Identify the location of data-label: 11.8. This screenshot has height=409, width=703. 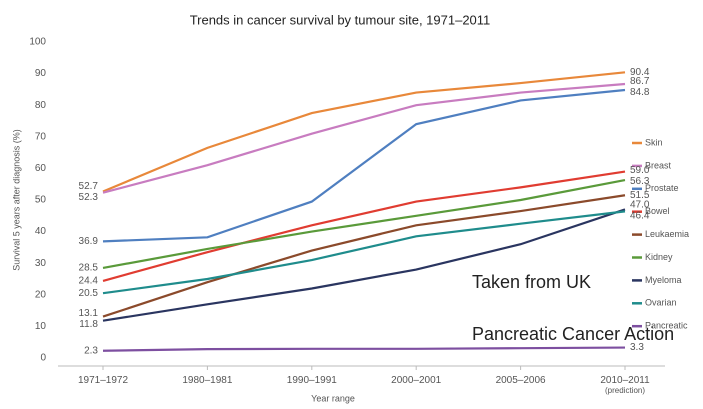
(88, 324).